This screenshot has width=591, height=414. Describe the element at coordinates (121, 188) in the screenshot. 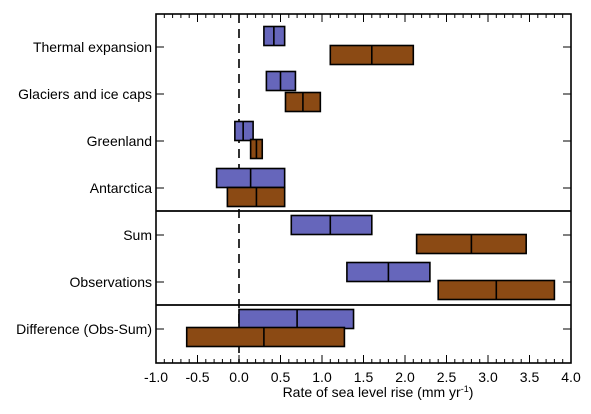

I see `category-label: Antarctica` at that location.